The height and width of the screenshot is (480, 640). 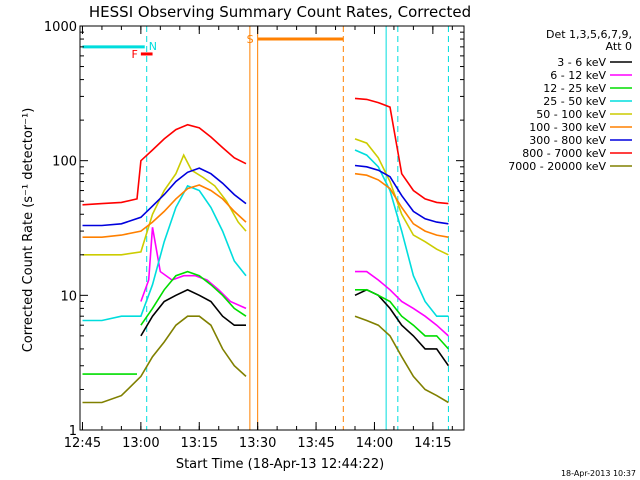 I want to click on legend-entry: 800 - 7000 keV, so click(x=564, y=153).